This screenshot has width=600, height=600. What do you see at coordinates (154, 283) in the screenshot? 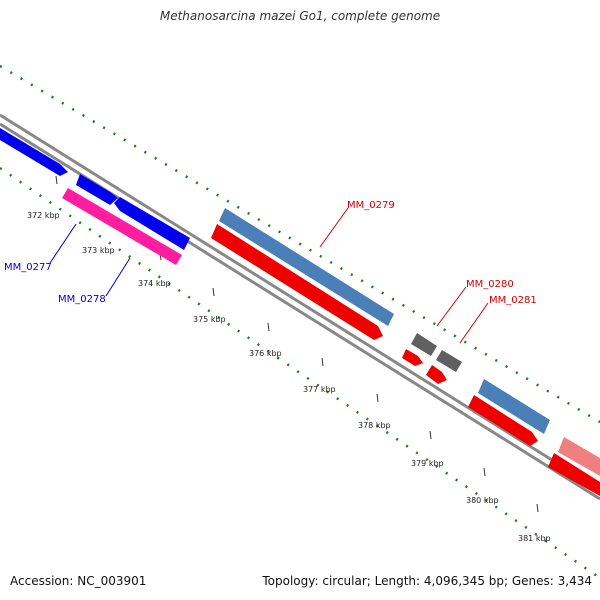
I see `tick-label: 374 kbp` at bounding box center [154, 283].